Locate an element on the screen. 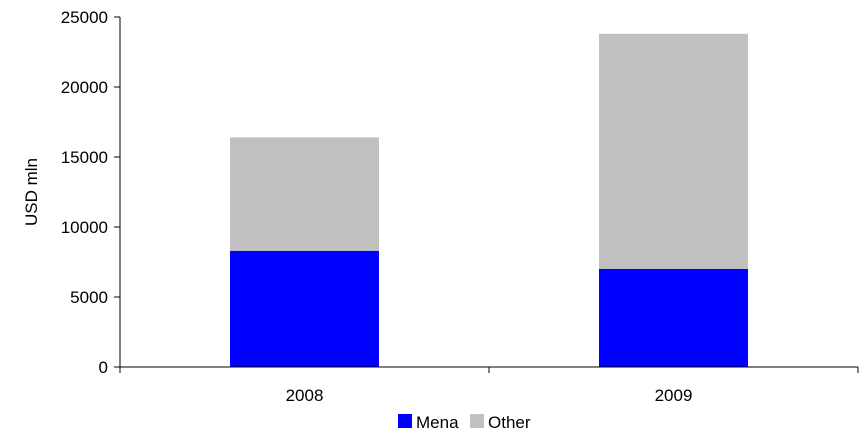 The height and width of the screenshot is (438, 864). y-tick-label-10000: 10000 is located at coordinates (84, 227).